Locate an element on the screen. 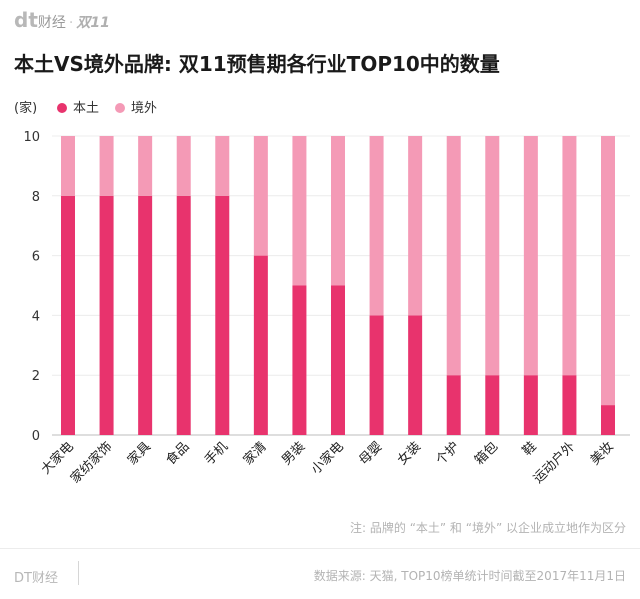  brand-tag: 双11 is located at coordinates (93, 23).